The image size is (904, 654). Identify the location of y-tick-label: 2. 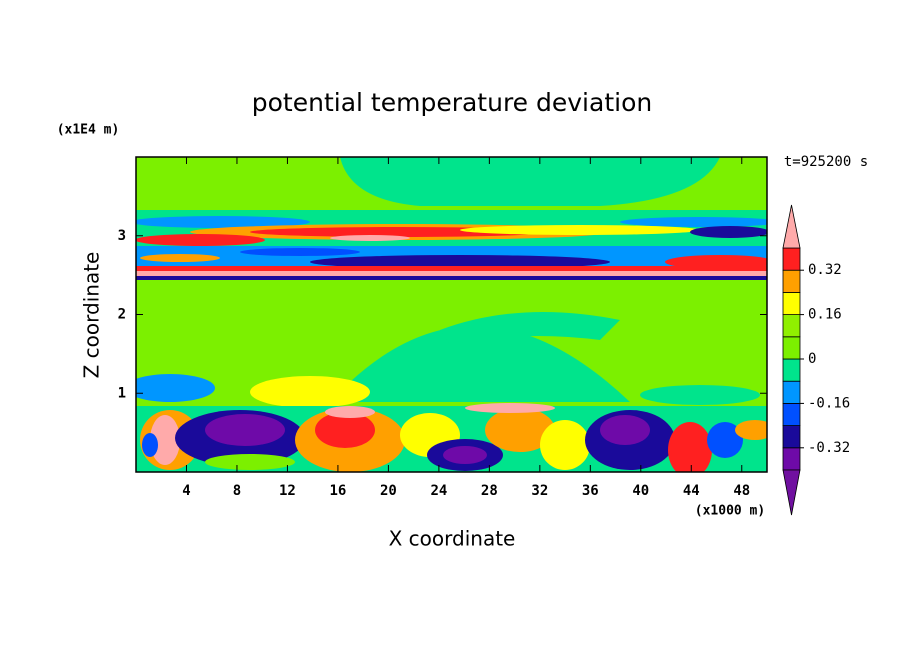
(122, 315).